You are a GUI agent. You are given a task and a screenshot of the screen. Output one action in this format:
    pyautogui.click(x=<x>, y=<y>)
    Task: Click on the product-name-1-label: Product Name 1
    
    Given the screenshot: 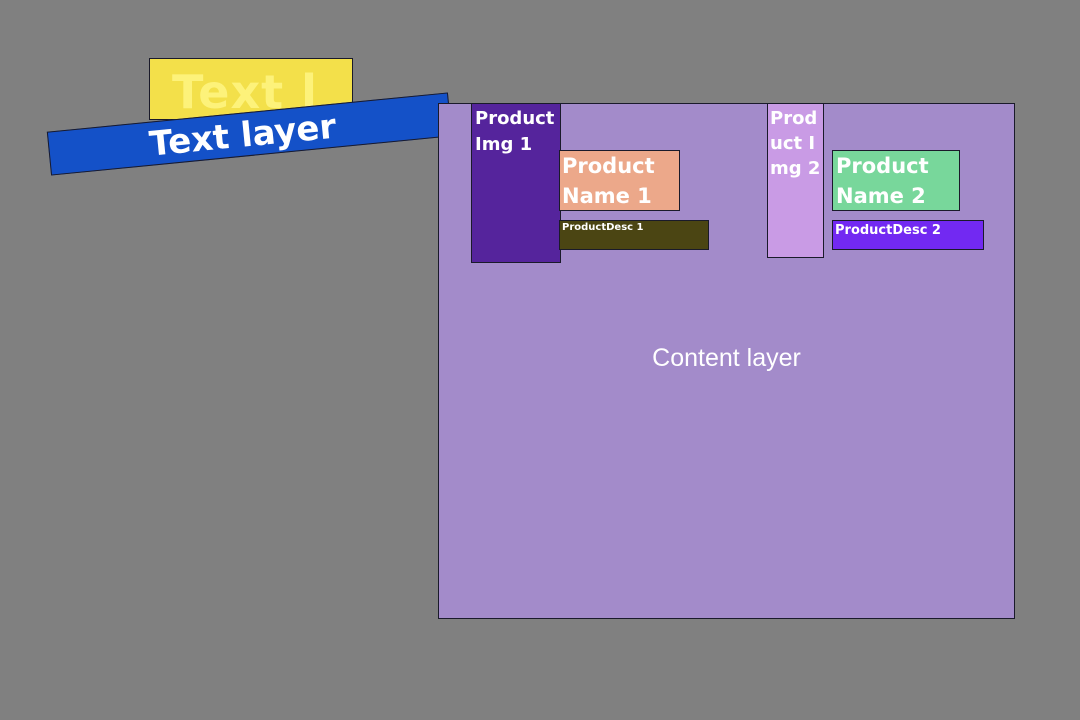 What is the action you would take?
    pyautogui.click(x=608, y=181)
    